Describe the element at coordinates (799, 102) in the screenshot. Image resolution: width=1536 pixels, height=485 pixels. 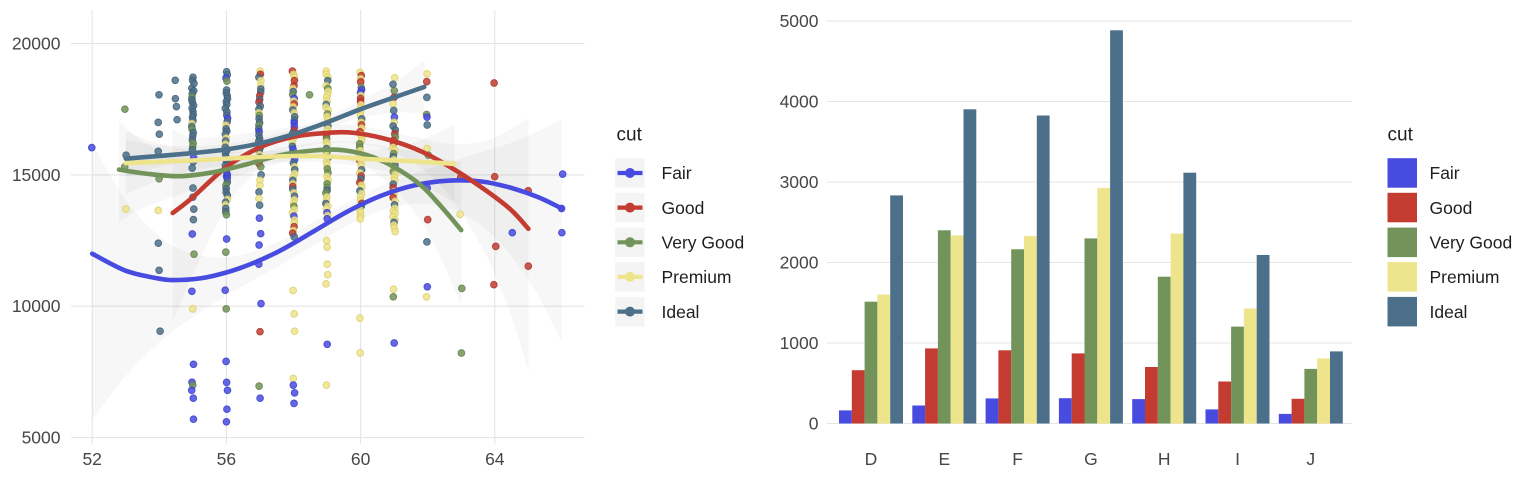
I see `svg-text: 4000` at that location.